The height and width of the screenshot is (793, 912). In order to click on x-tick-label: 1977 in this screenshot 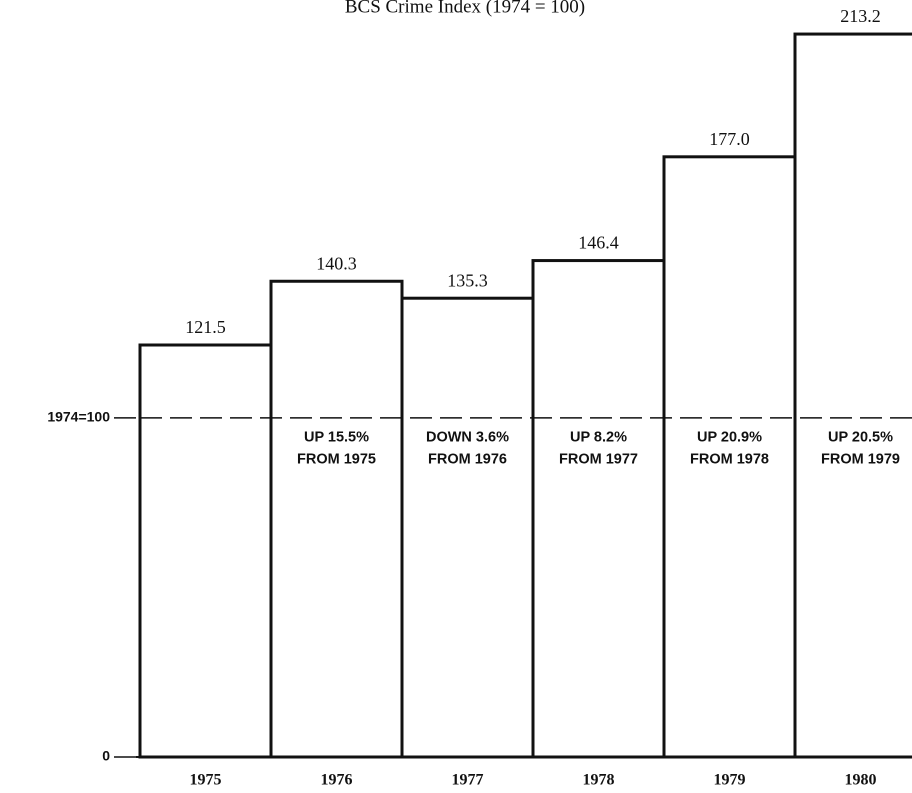, I will do `click(468, 780)`.